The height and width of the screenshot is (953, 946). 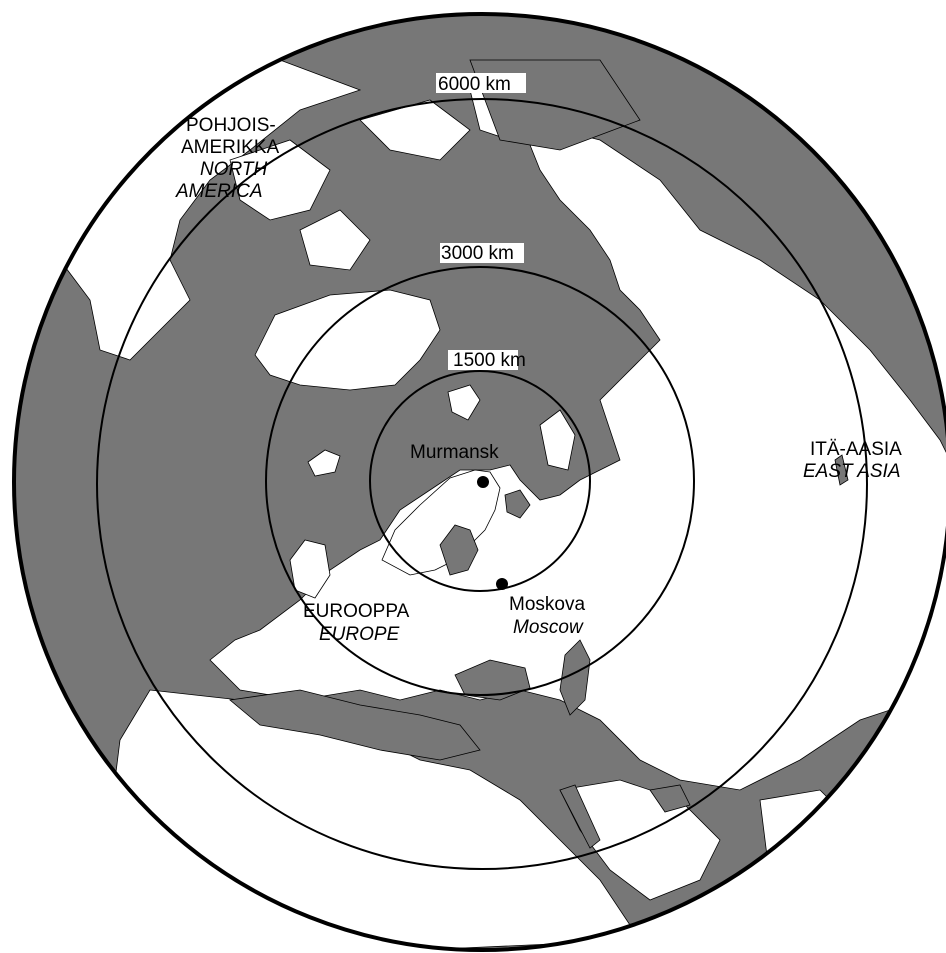 I want to click on region-north-america: POHJOIS- AMERIKKA NORTH AMERICA, so click(x=227, y=158).